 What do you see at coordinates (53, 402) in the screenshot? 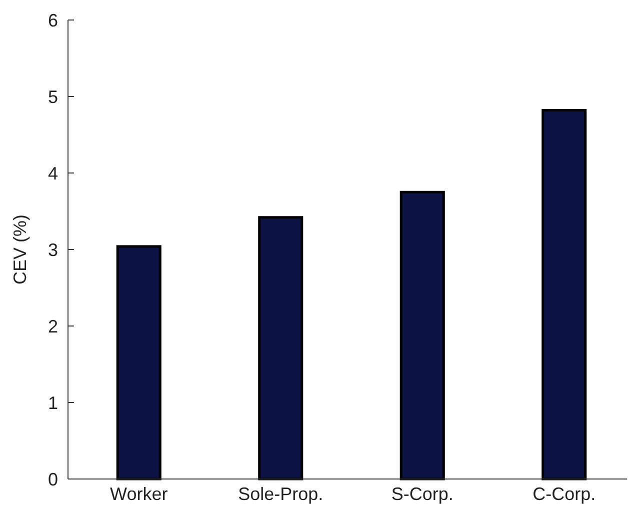
I see `y-tick-label: 1` at bounding box center [53, 402].